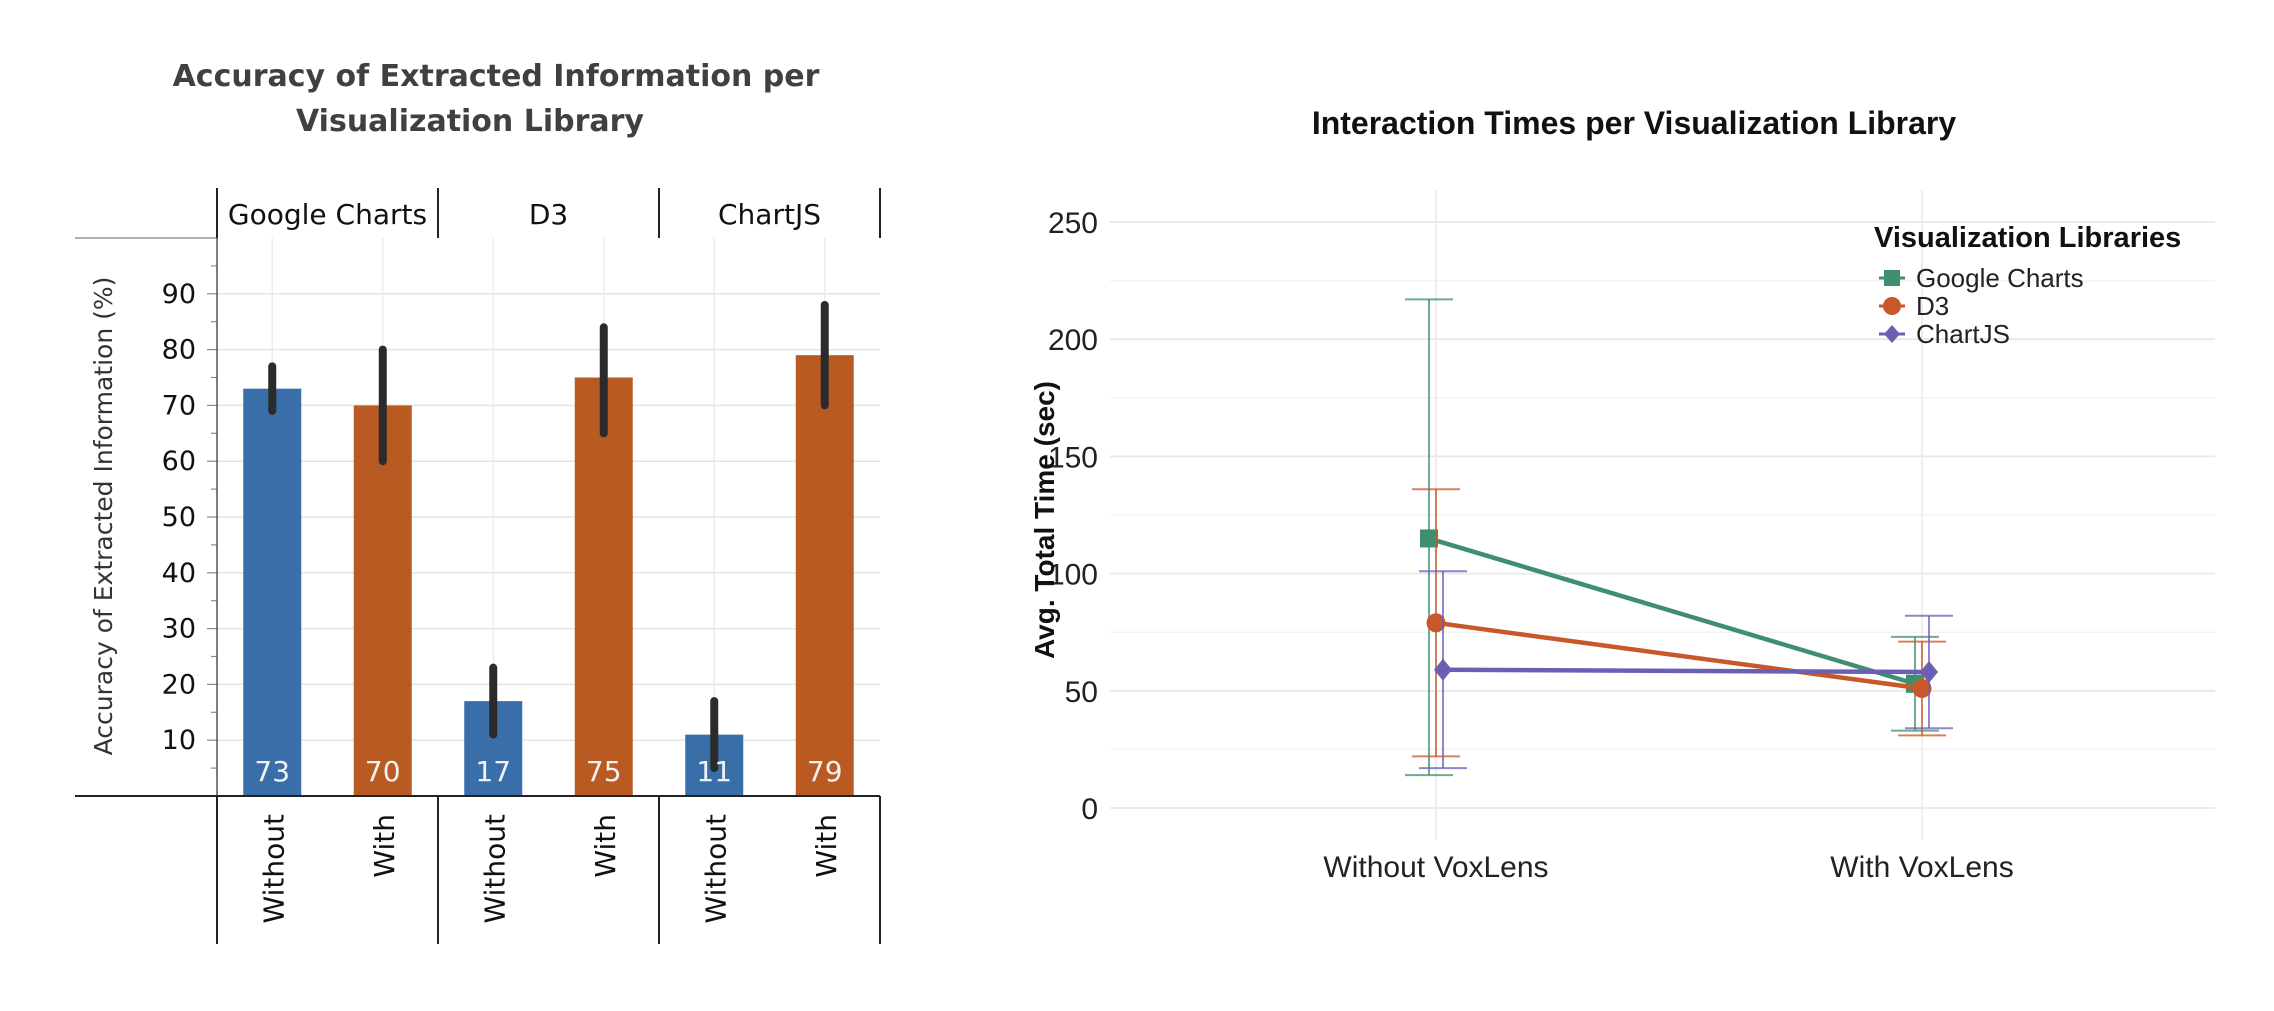 This screenshot has width=2274, height=1011. Describe the element at coordinates (548, 548) in the screenshot. I see `accuracy-bars: 73 70 17 75 11 79` at that location.